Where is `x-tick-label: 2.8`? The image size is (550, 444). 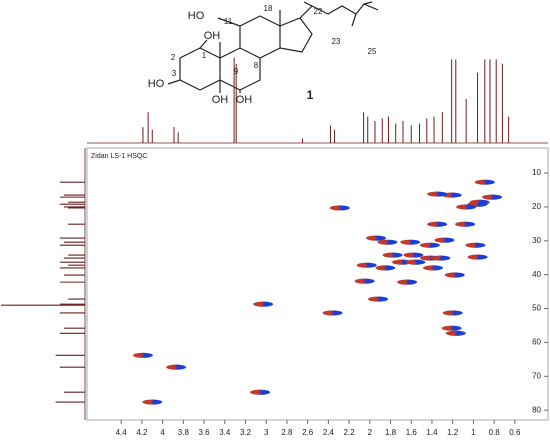
x-tick-label: 2.8 is located at coordinates (287, 432).